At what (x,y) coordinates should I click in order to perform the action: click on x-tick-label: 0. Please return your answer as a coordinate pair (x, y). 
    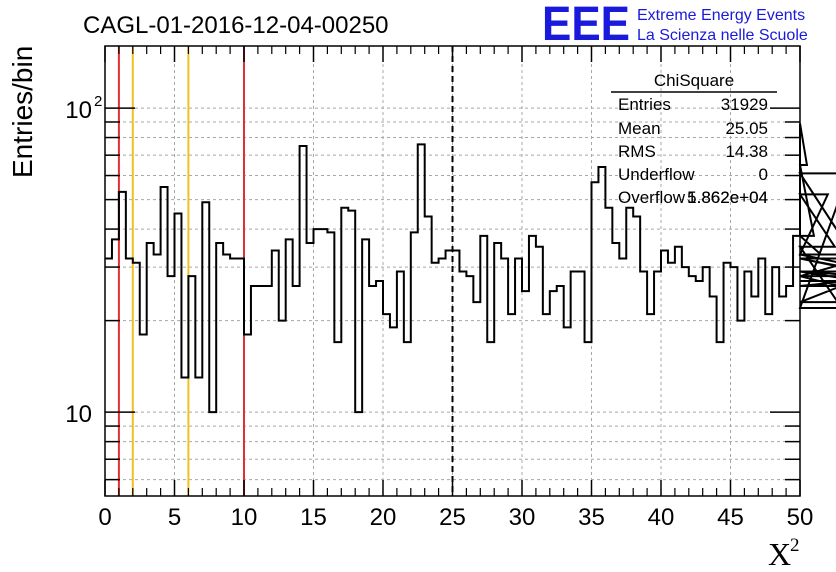
    Looking at the image, I should click on (104, 517).